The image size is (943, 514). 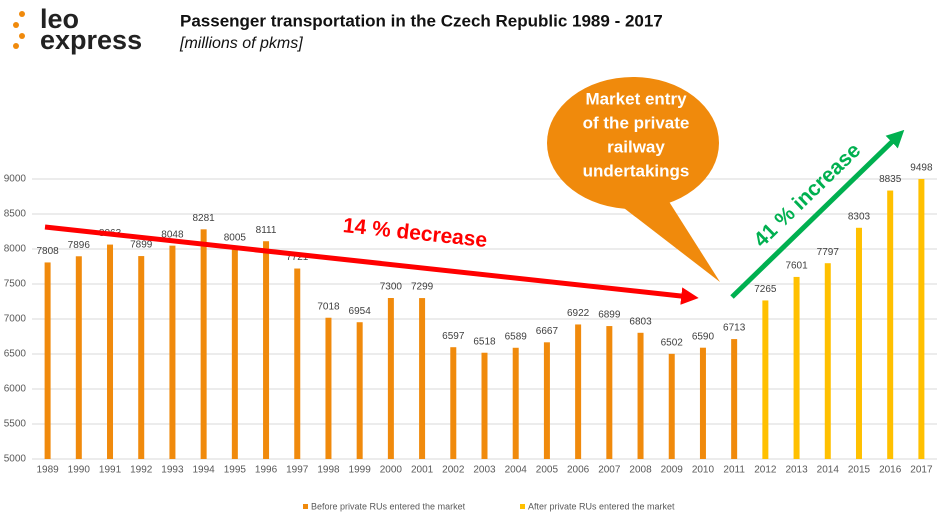 What do you see at coordinates (547, 331) in the screenshot?
I see `value-label: 6667` at bounding box center [547, 331].